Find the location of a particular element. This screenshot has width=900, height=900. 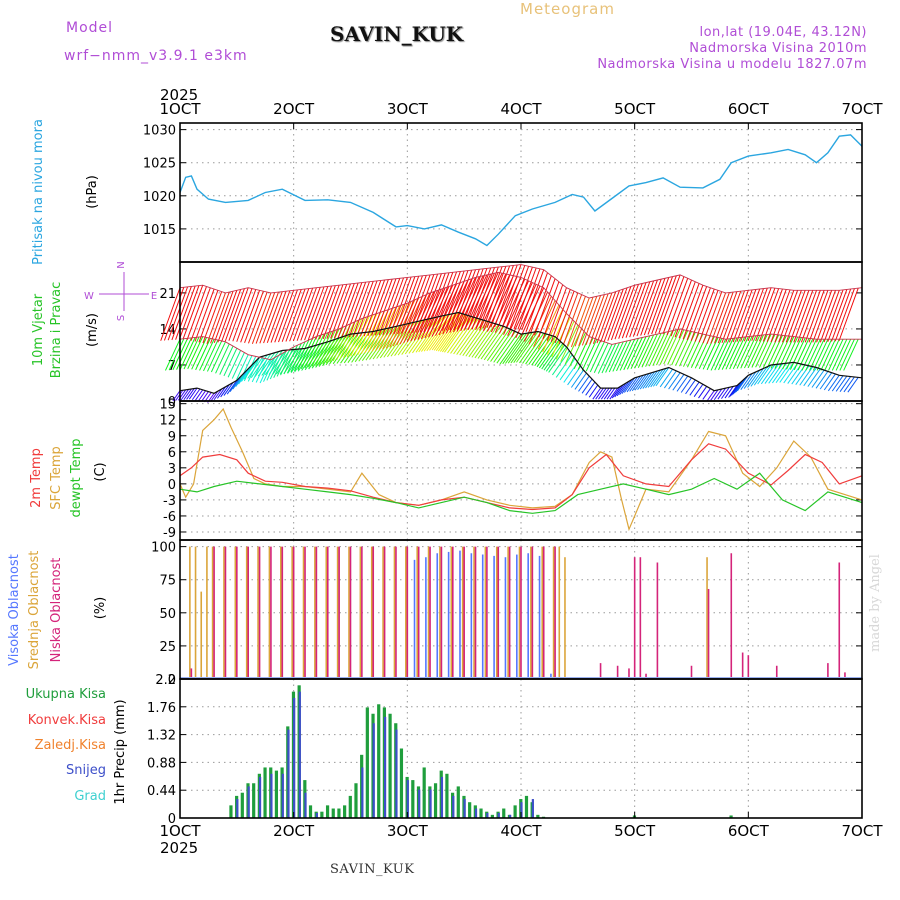

elevation: Nadmorska Visina 2010m is located at coordinates (778, 48).